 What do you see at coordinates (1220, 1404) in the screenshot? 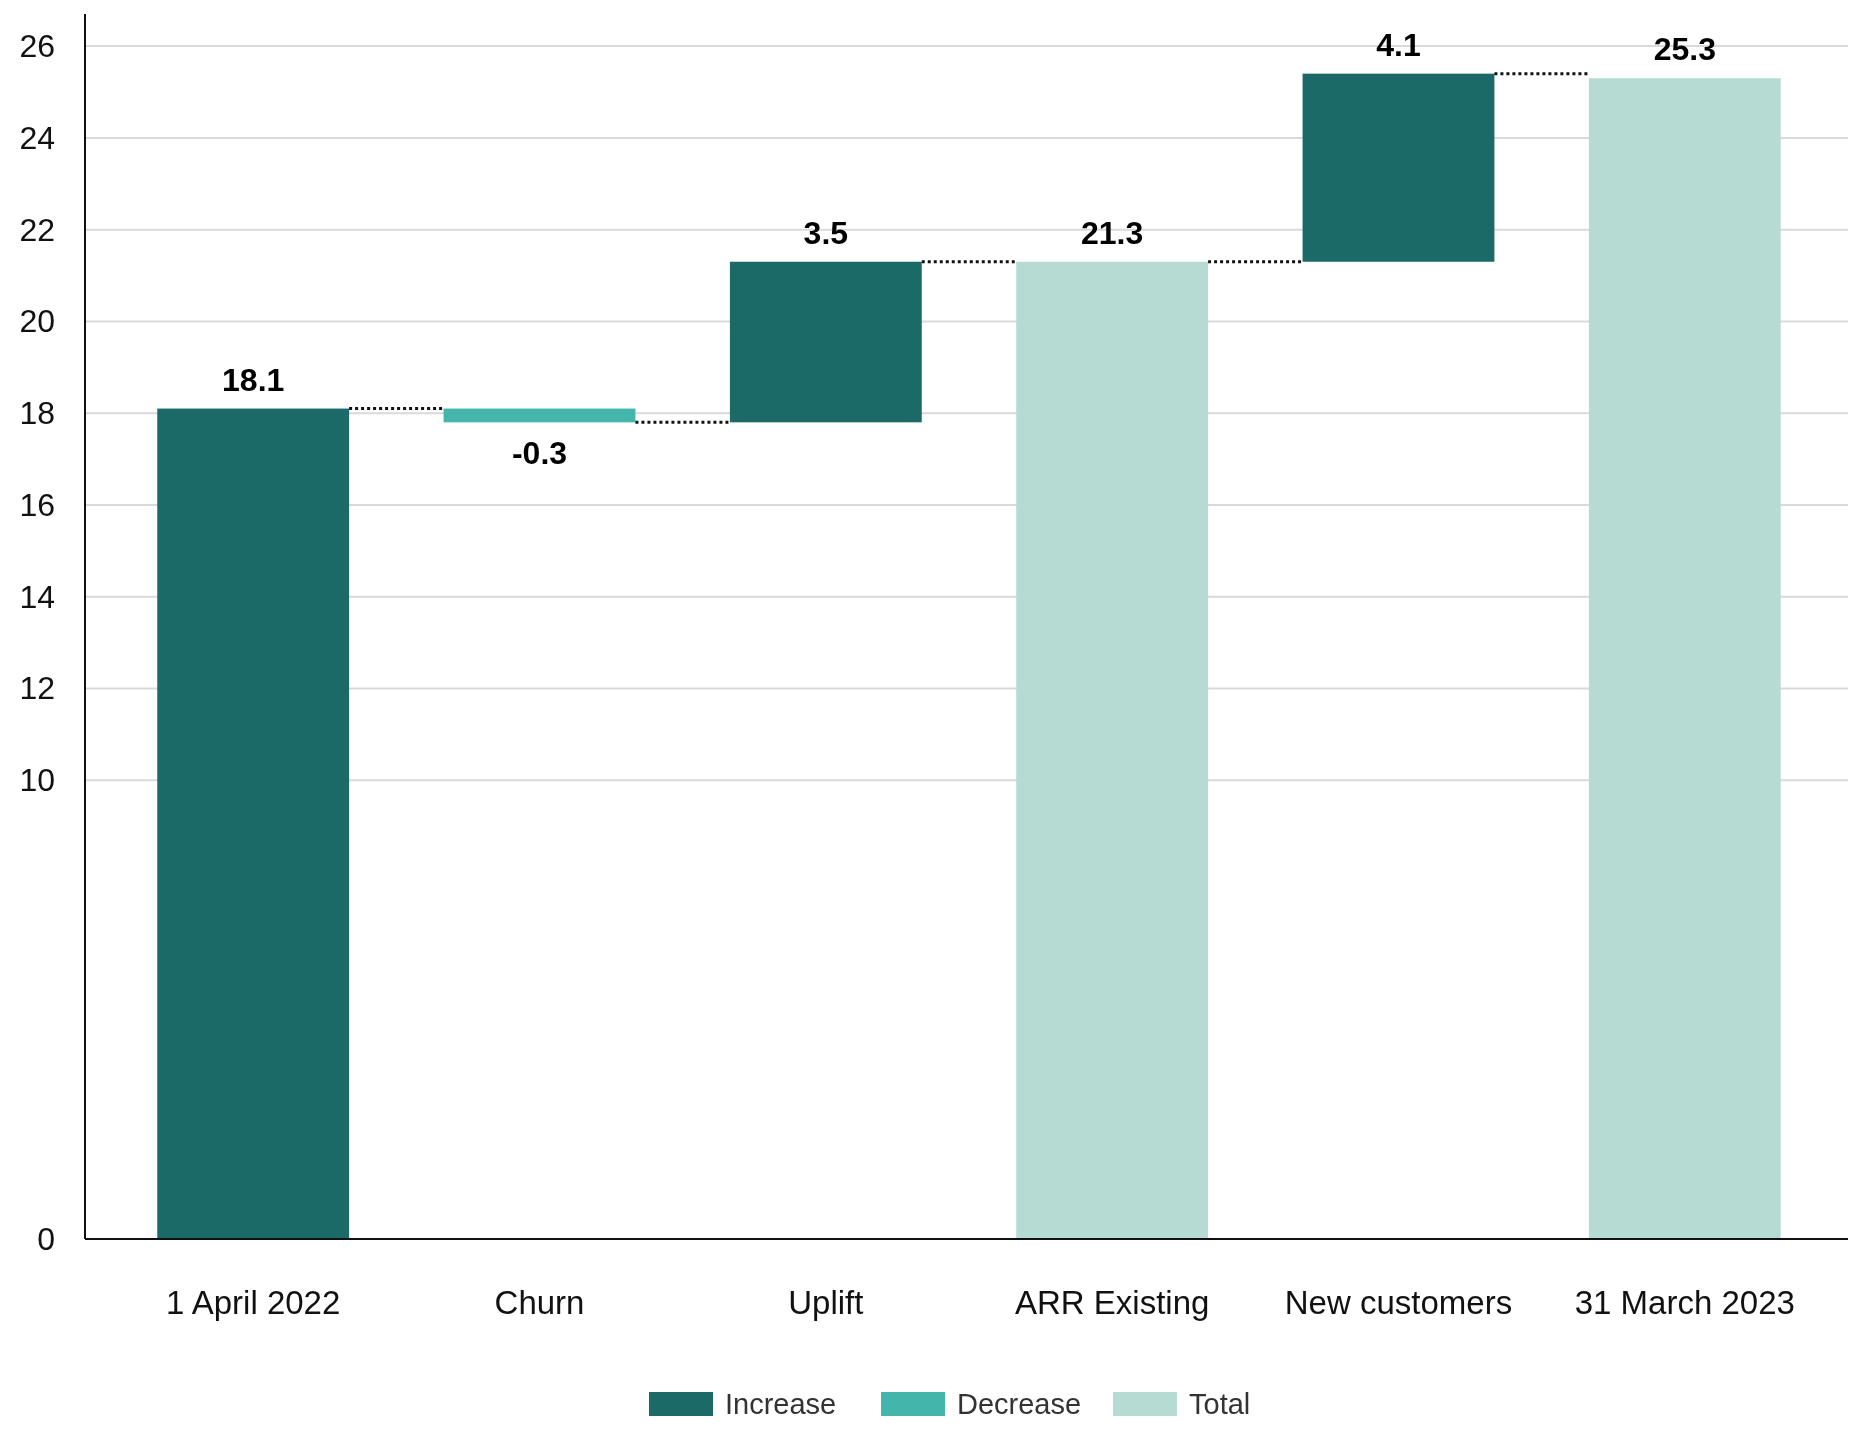
I see `legend-label: Total` at bounding box center [1220, 1404].